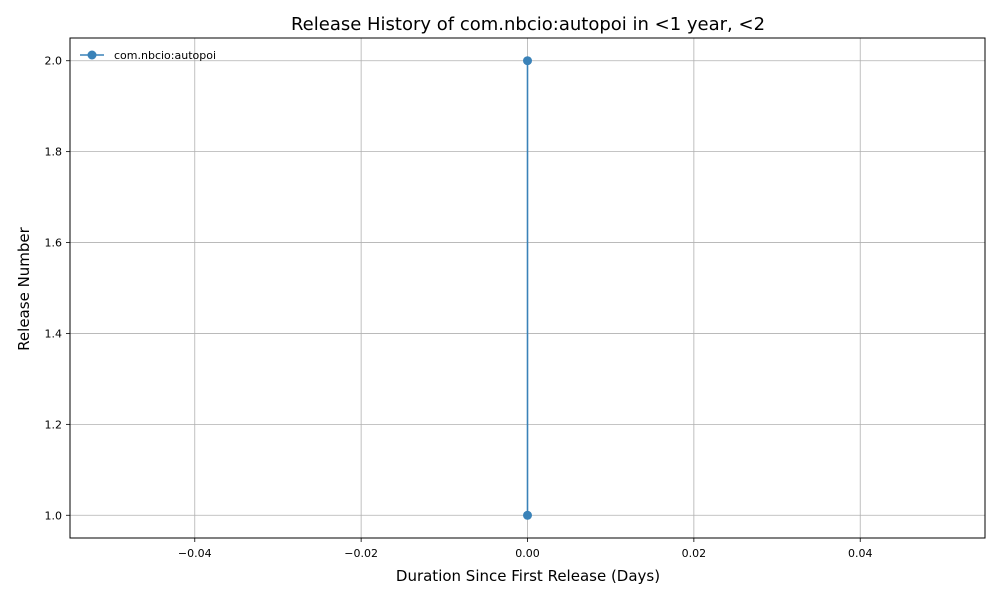 The height and width of the screenshot is (604, 1000). I want to click on y-tick-label: 1.0, so click(54, 515).